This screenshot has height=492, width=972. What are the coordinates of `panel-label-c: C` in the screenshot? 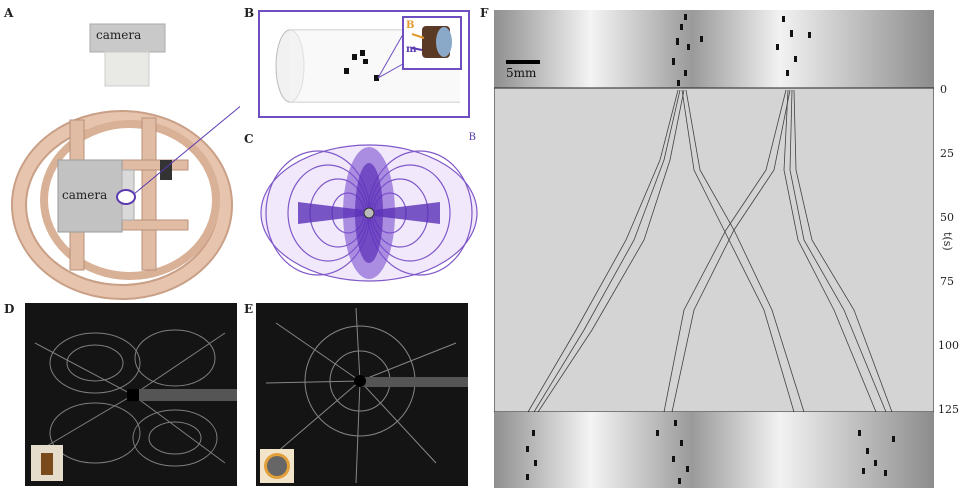 It's located at (249, 139).